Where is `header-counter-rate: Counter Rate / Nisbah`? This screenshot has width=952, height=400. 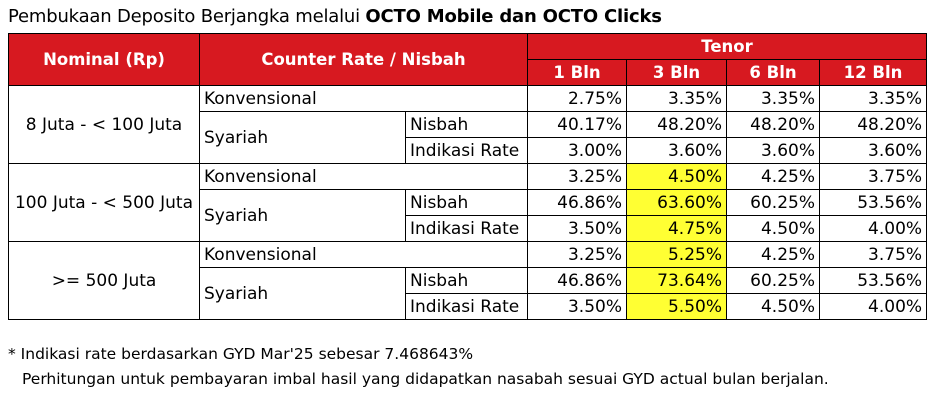 header-counter-rate: Counter Rate / Nisbah is located at coordinates (363, 59).